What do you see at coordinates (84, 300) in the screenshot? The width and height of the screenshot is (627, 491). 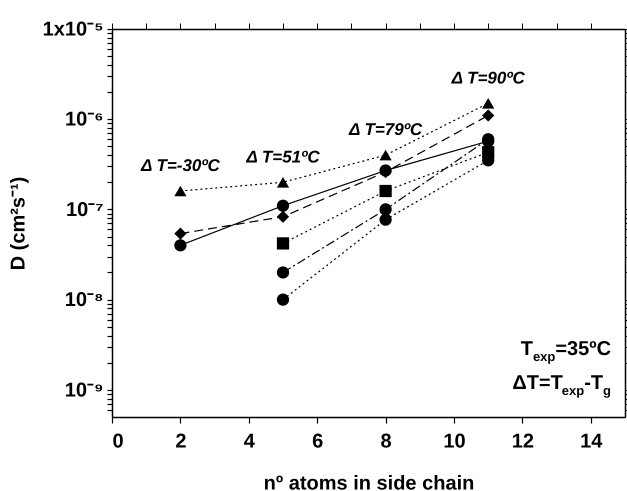 I see `y-tick-label: 10⁻⁸` at bounding box center [84, 300].